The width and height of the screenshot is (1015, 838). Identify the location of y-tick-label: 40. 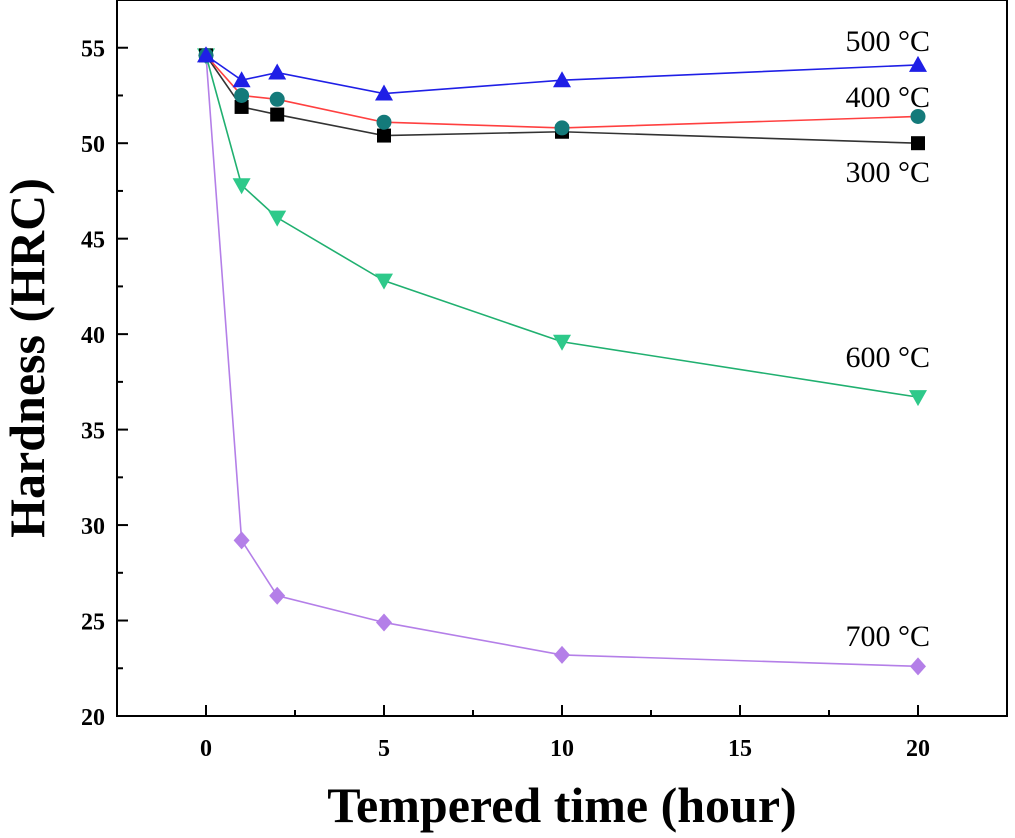
(93, 336).